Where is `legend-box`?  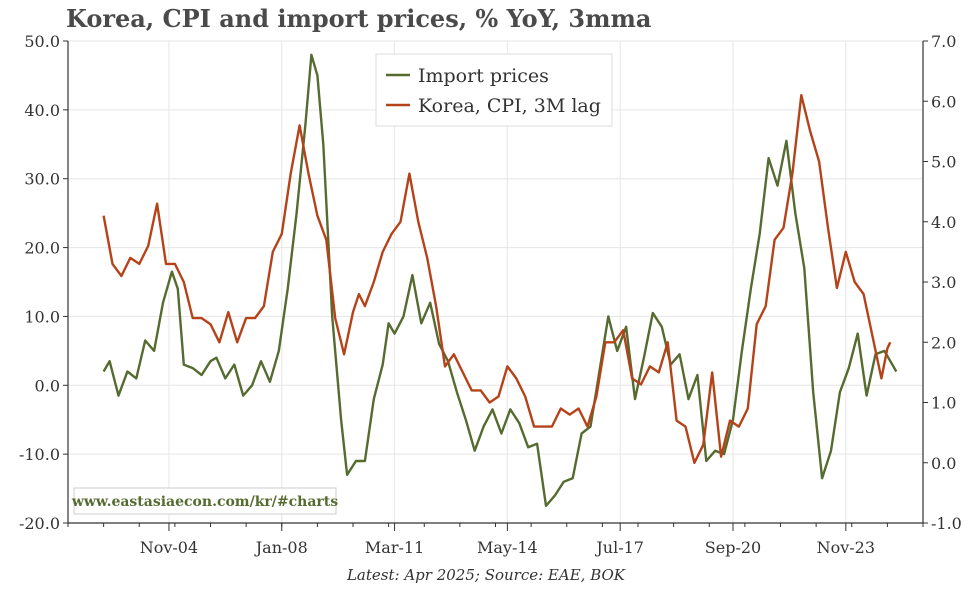 legend-box is located at coordinates (494, 90).